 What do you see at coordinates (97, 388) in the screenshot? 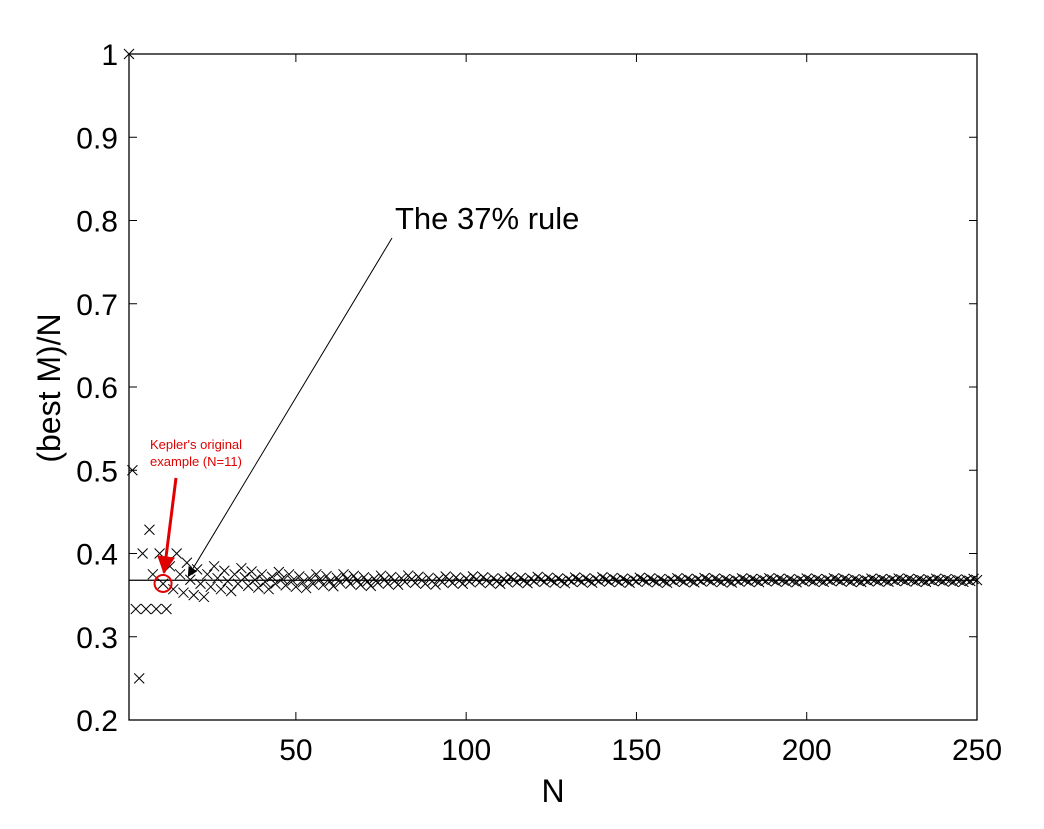
I see `y-tick-label: 0.6` at bounding box center [97, 388].